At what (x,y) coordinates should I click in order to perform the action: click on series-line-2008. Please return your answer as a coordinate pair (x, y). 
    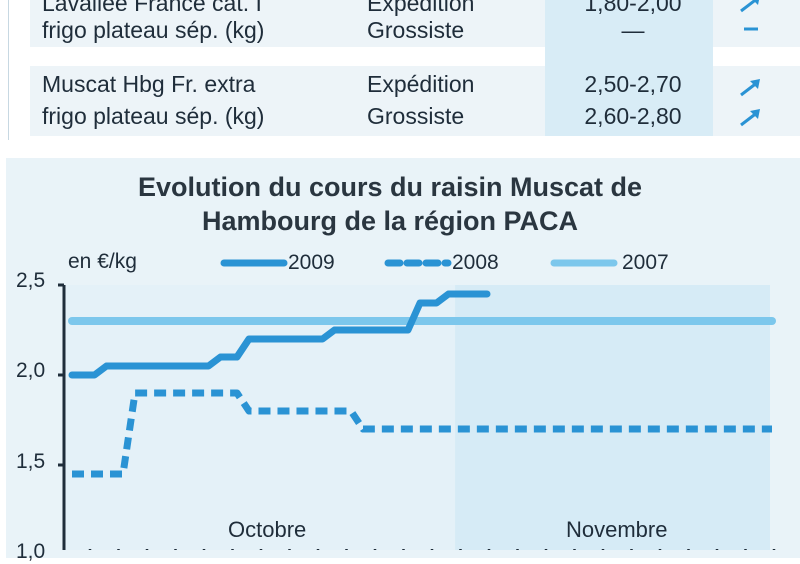
    Looking at the image, I should click on (422, 433).